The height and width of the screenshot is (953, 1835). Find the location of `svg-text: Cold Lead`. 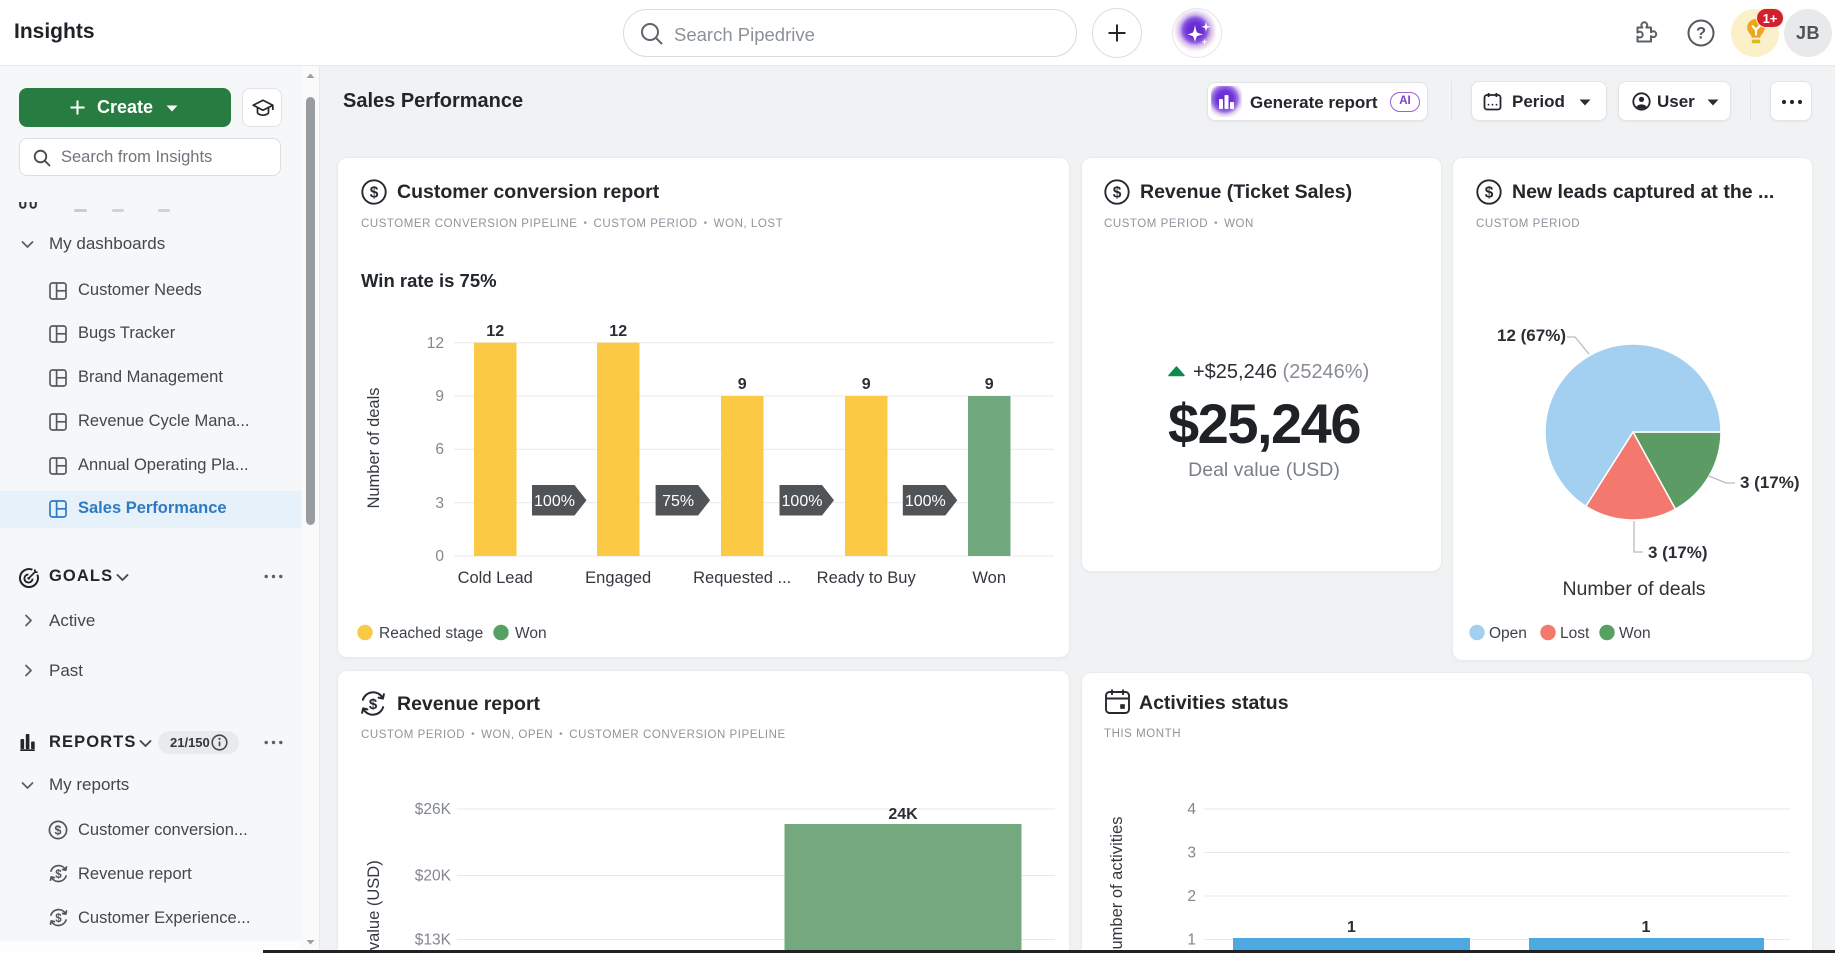

svg-text: Cold Lead is located at coordinates (495, 578).